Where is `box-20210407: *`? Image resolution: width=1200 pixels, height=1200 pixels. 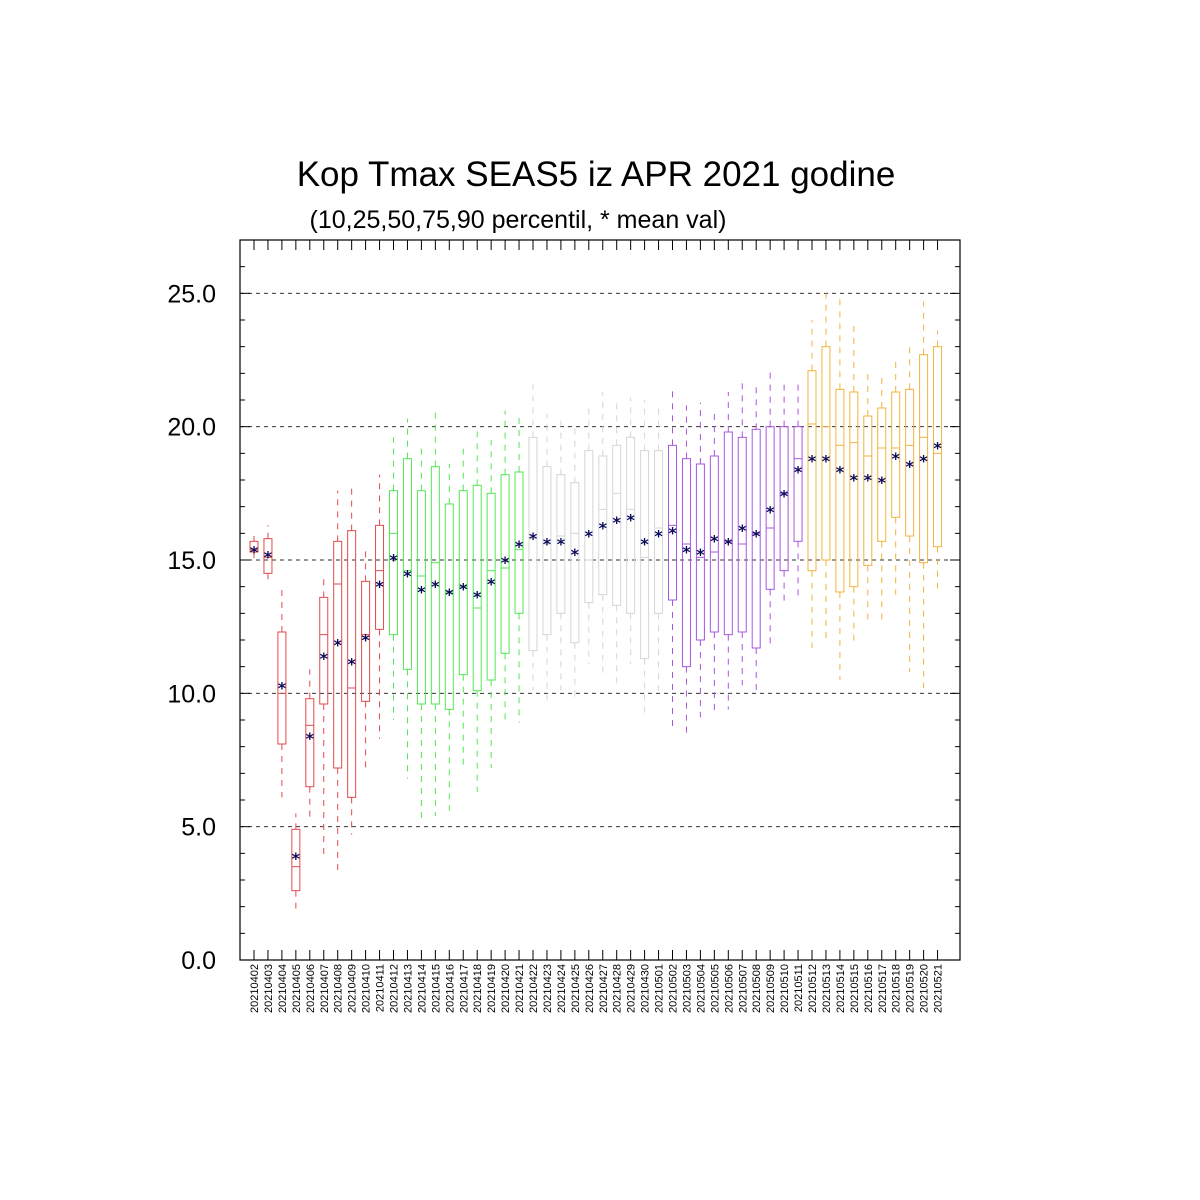 box-20210407: * is located at coordinates (324, 714).